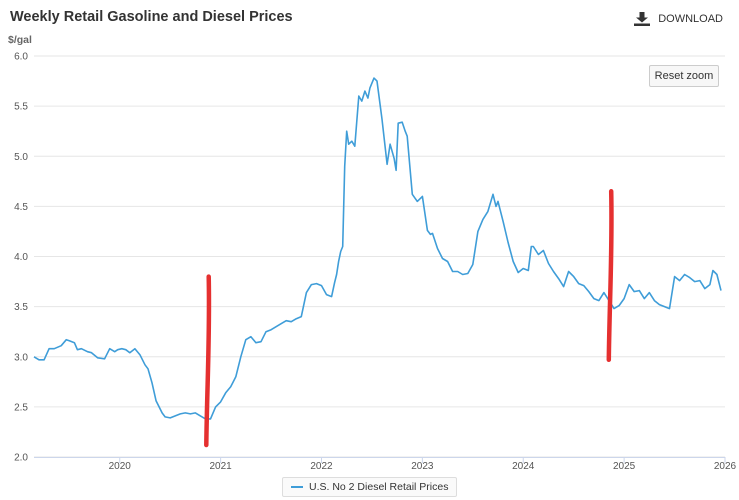 This screenshot has width=739, height=500. What do you see at coordinates (21, 458) in the screenshot?
I see `y-tick-label: 2.0` at bounding box center [21, 458].